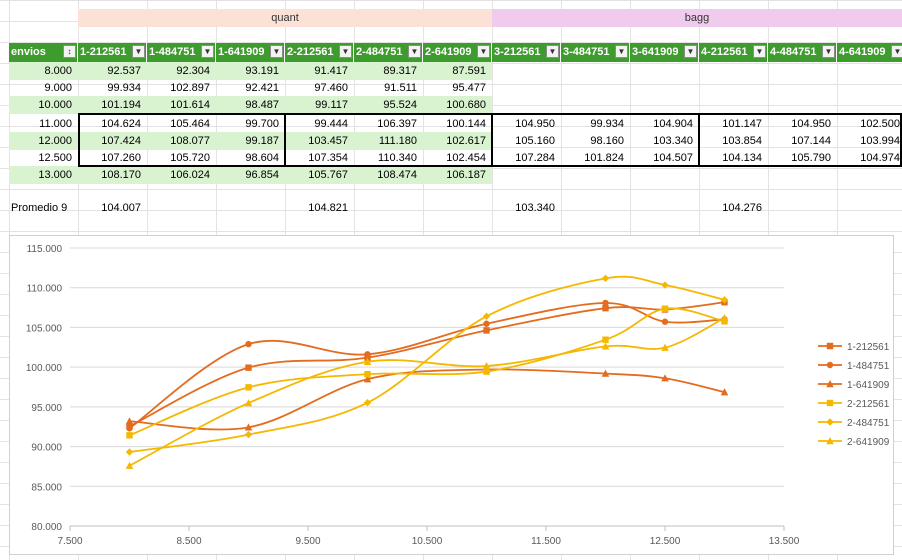  What do you see at coordinates (457, 71) in the screenshot?
I see `cell-value: 87.591` at bounding box center [457, 71].